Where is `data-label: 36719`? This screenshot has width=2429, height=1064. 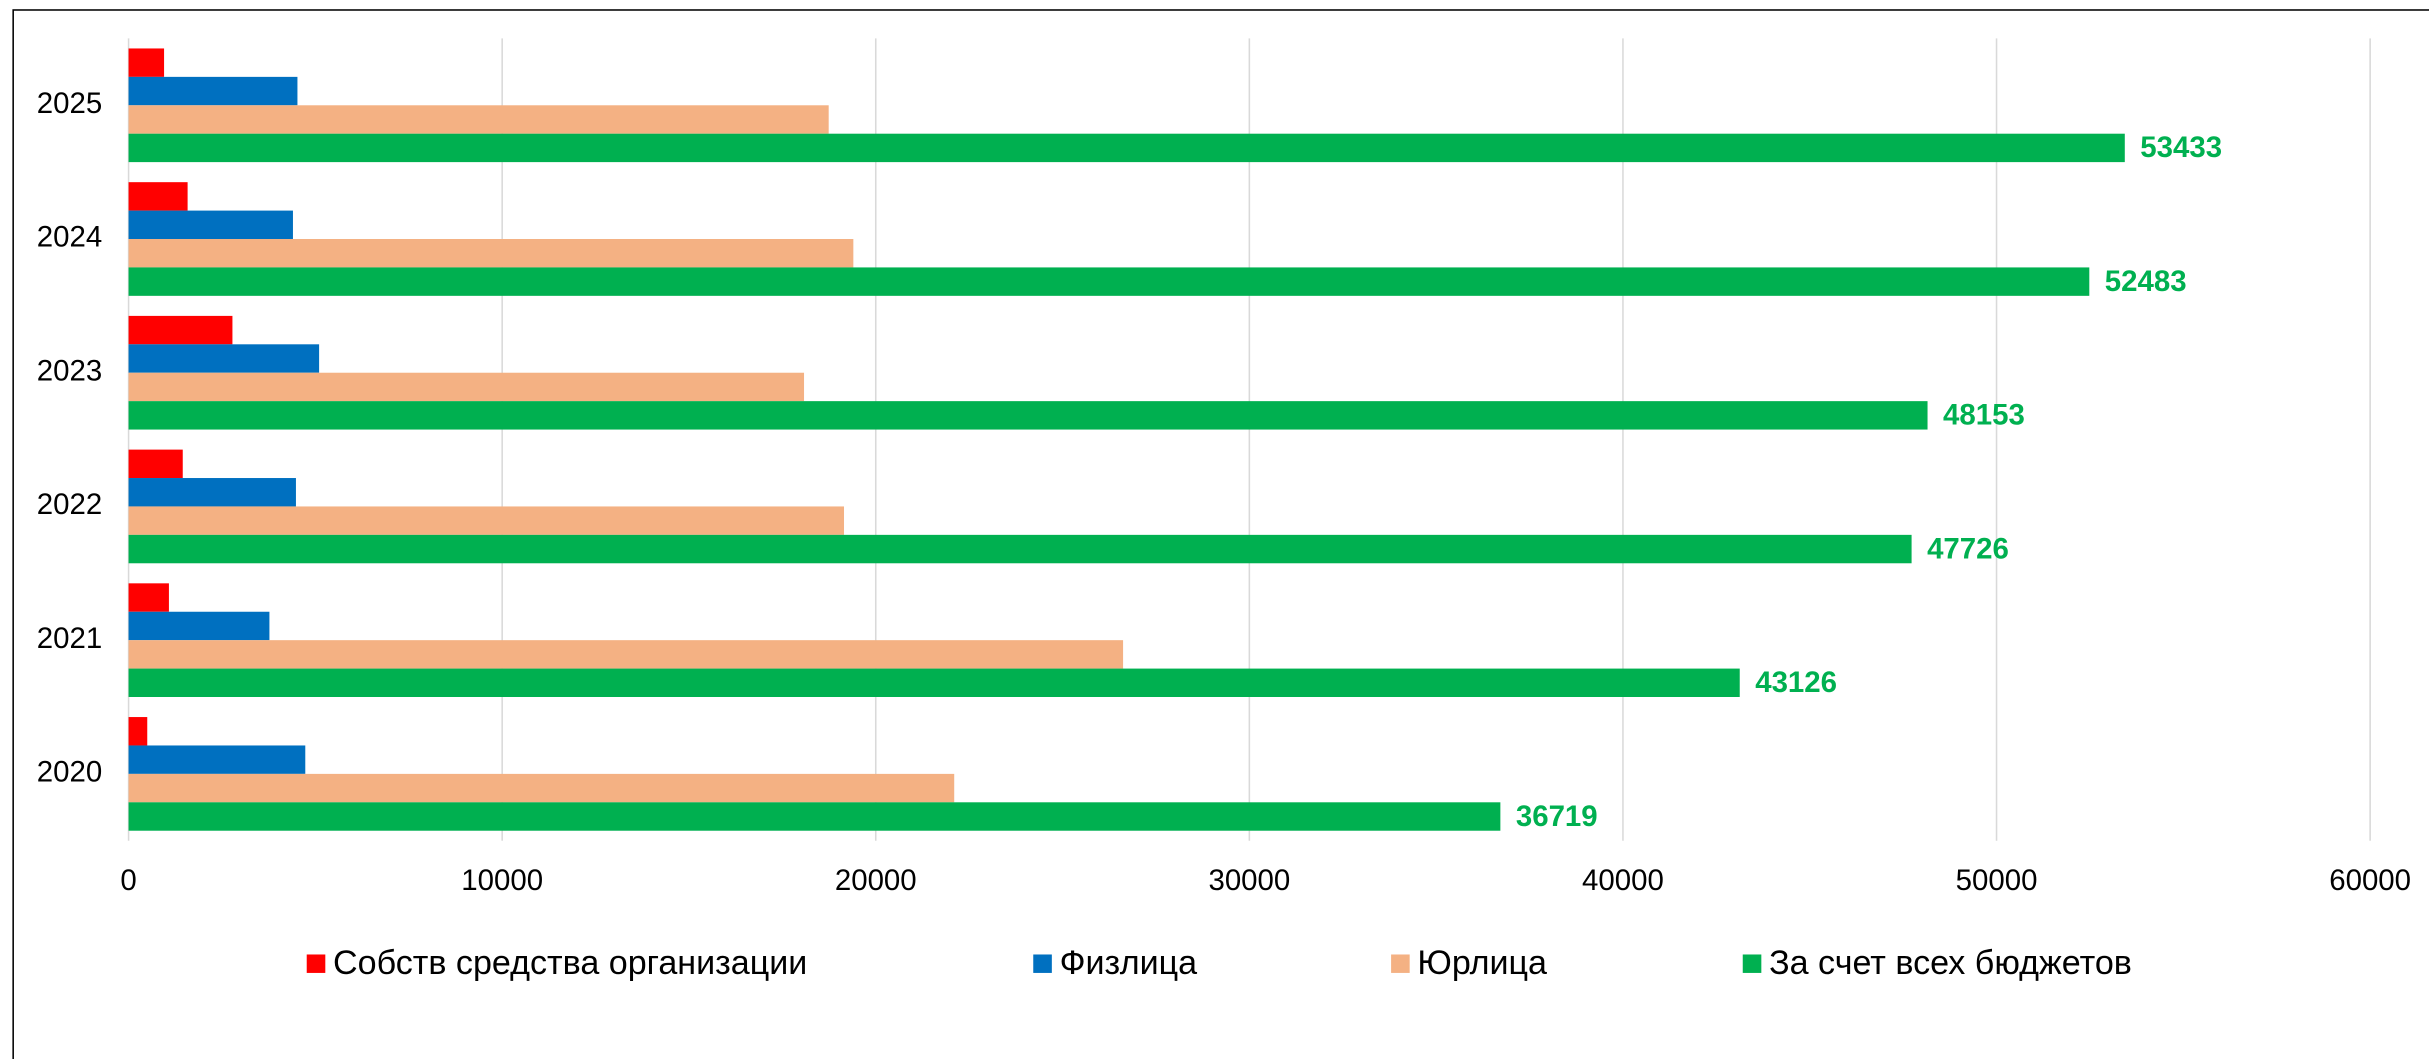 data-label: 36719 is located at coordinates (1557, 816).